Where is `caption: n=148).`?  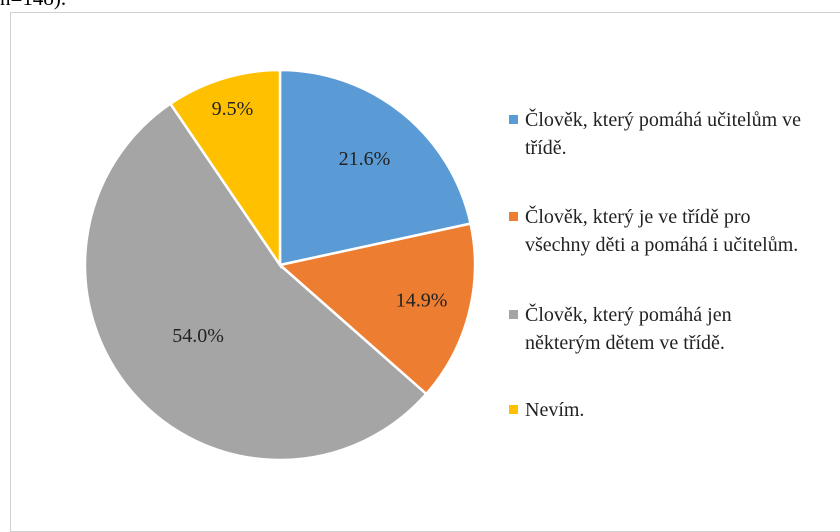 caption: n=148). is located at coordinates (33, 5).